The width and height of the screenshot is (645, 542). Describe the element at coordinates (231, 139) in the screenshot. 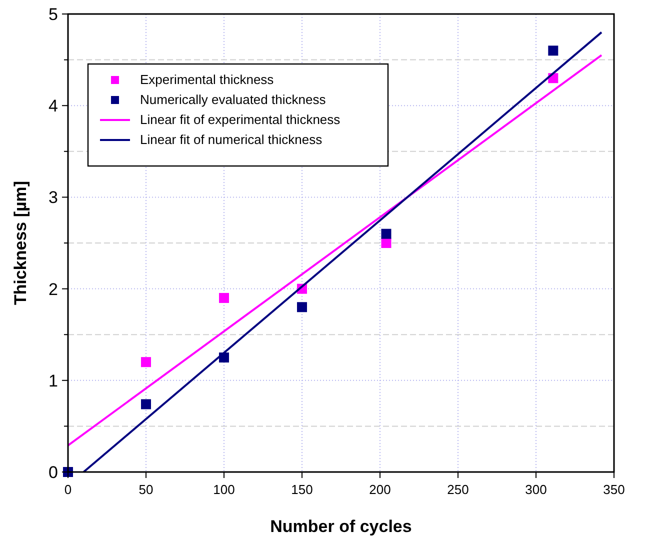

I see `legend-label: Linear fit of numerical thickness` at that location.